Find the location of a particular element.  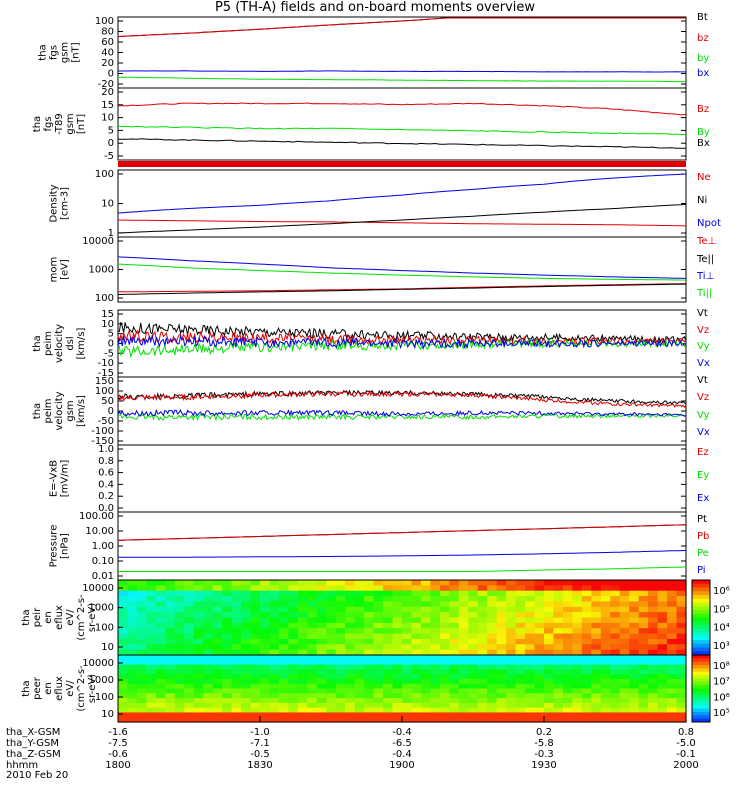

x-tick-label: -0.4 is located at coordinates (402, 754).